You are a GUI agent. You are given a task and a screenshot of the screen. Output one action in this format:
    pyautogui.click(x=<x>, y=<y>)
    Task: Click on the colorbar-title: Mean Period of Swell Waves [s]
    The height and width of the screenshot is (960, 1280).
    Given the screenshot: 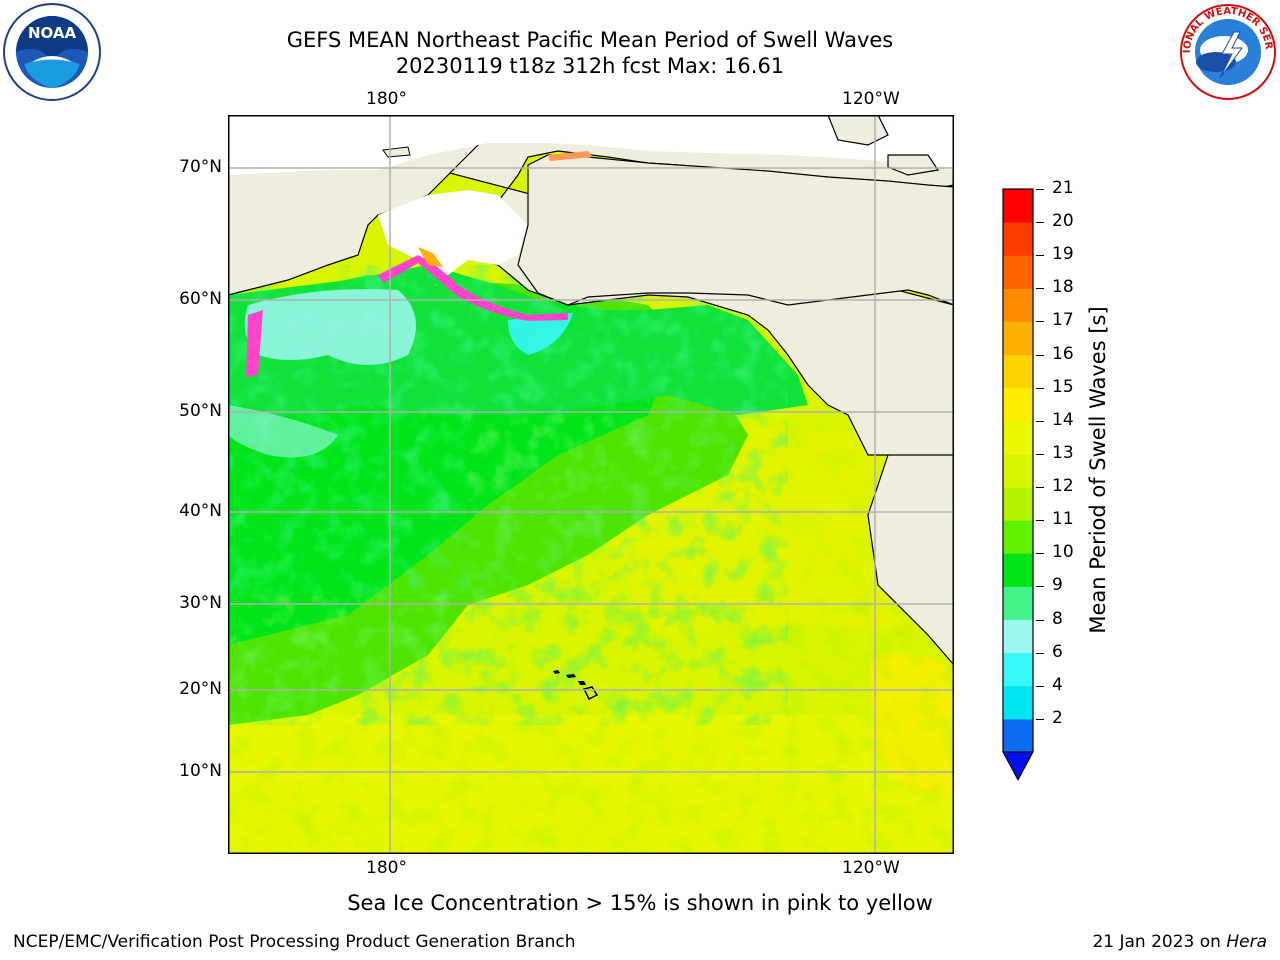 What is the action you would take?
    pyautogui.click(x=1098, y=470)
    